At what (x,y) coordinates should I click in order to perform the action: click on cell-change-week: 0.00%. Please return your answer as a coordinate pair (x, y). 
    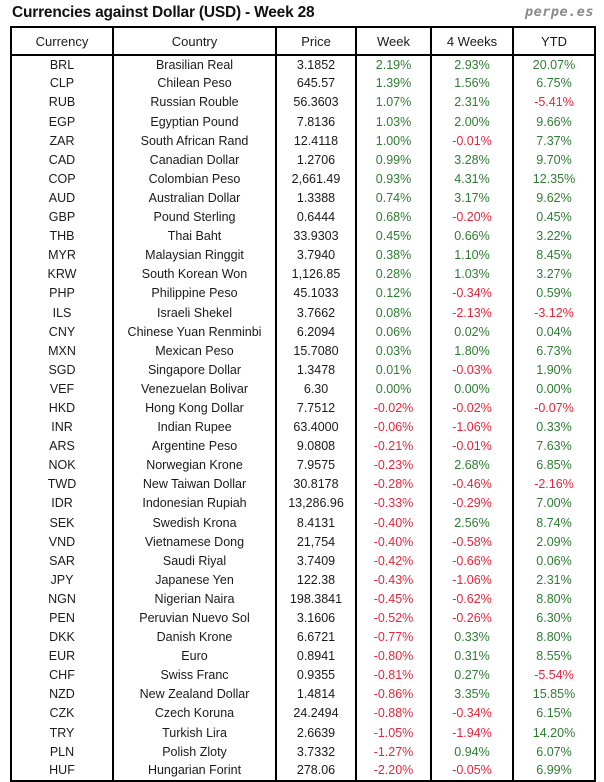
    Looking at the image, I should click on (394, 389).